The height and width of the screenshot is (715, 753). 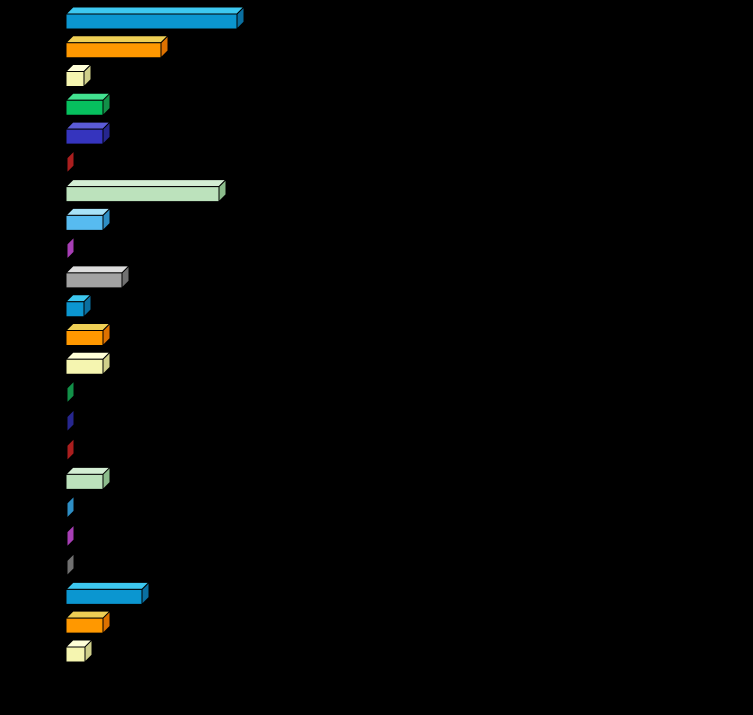 What do you see at coordinates (70, 507) in the screenshot?
I see `bar-18-sky-blue` at bounding box center [70, 507].